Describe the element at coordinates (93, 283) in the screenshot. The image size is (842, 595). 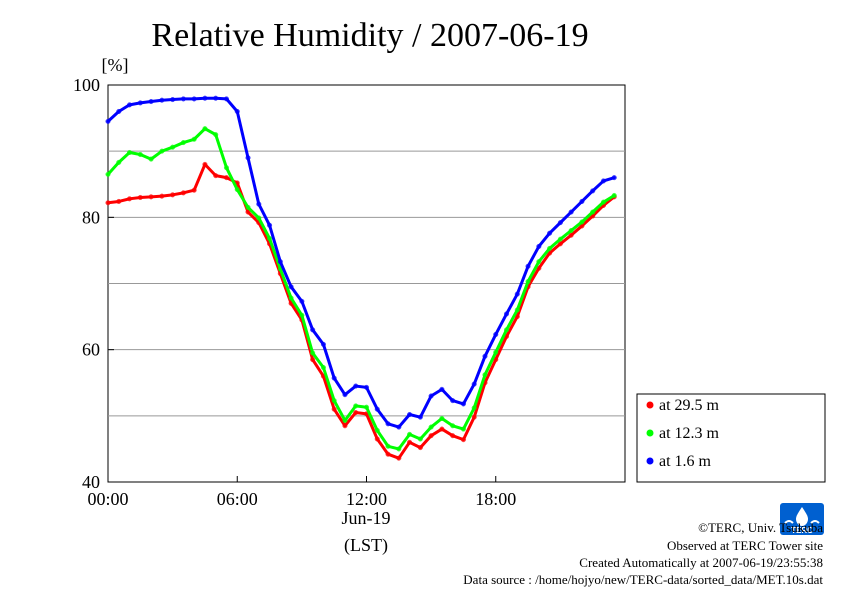
I see `y-axis-ticks: 40 60 80 100` at that location.